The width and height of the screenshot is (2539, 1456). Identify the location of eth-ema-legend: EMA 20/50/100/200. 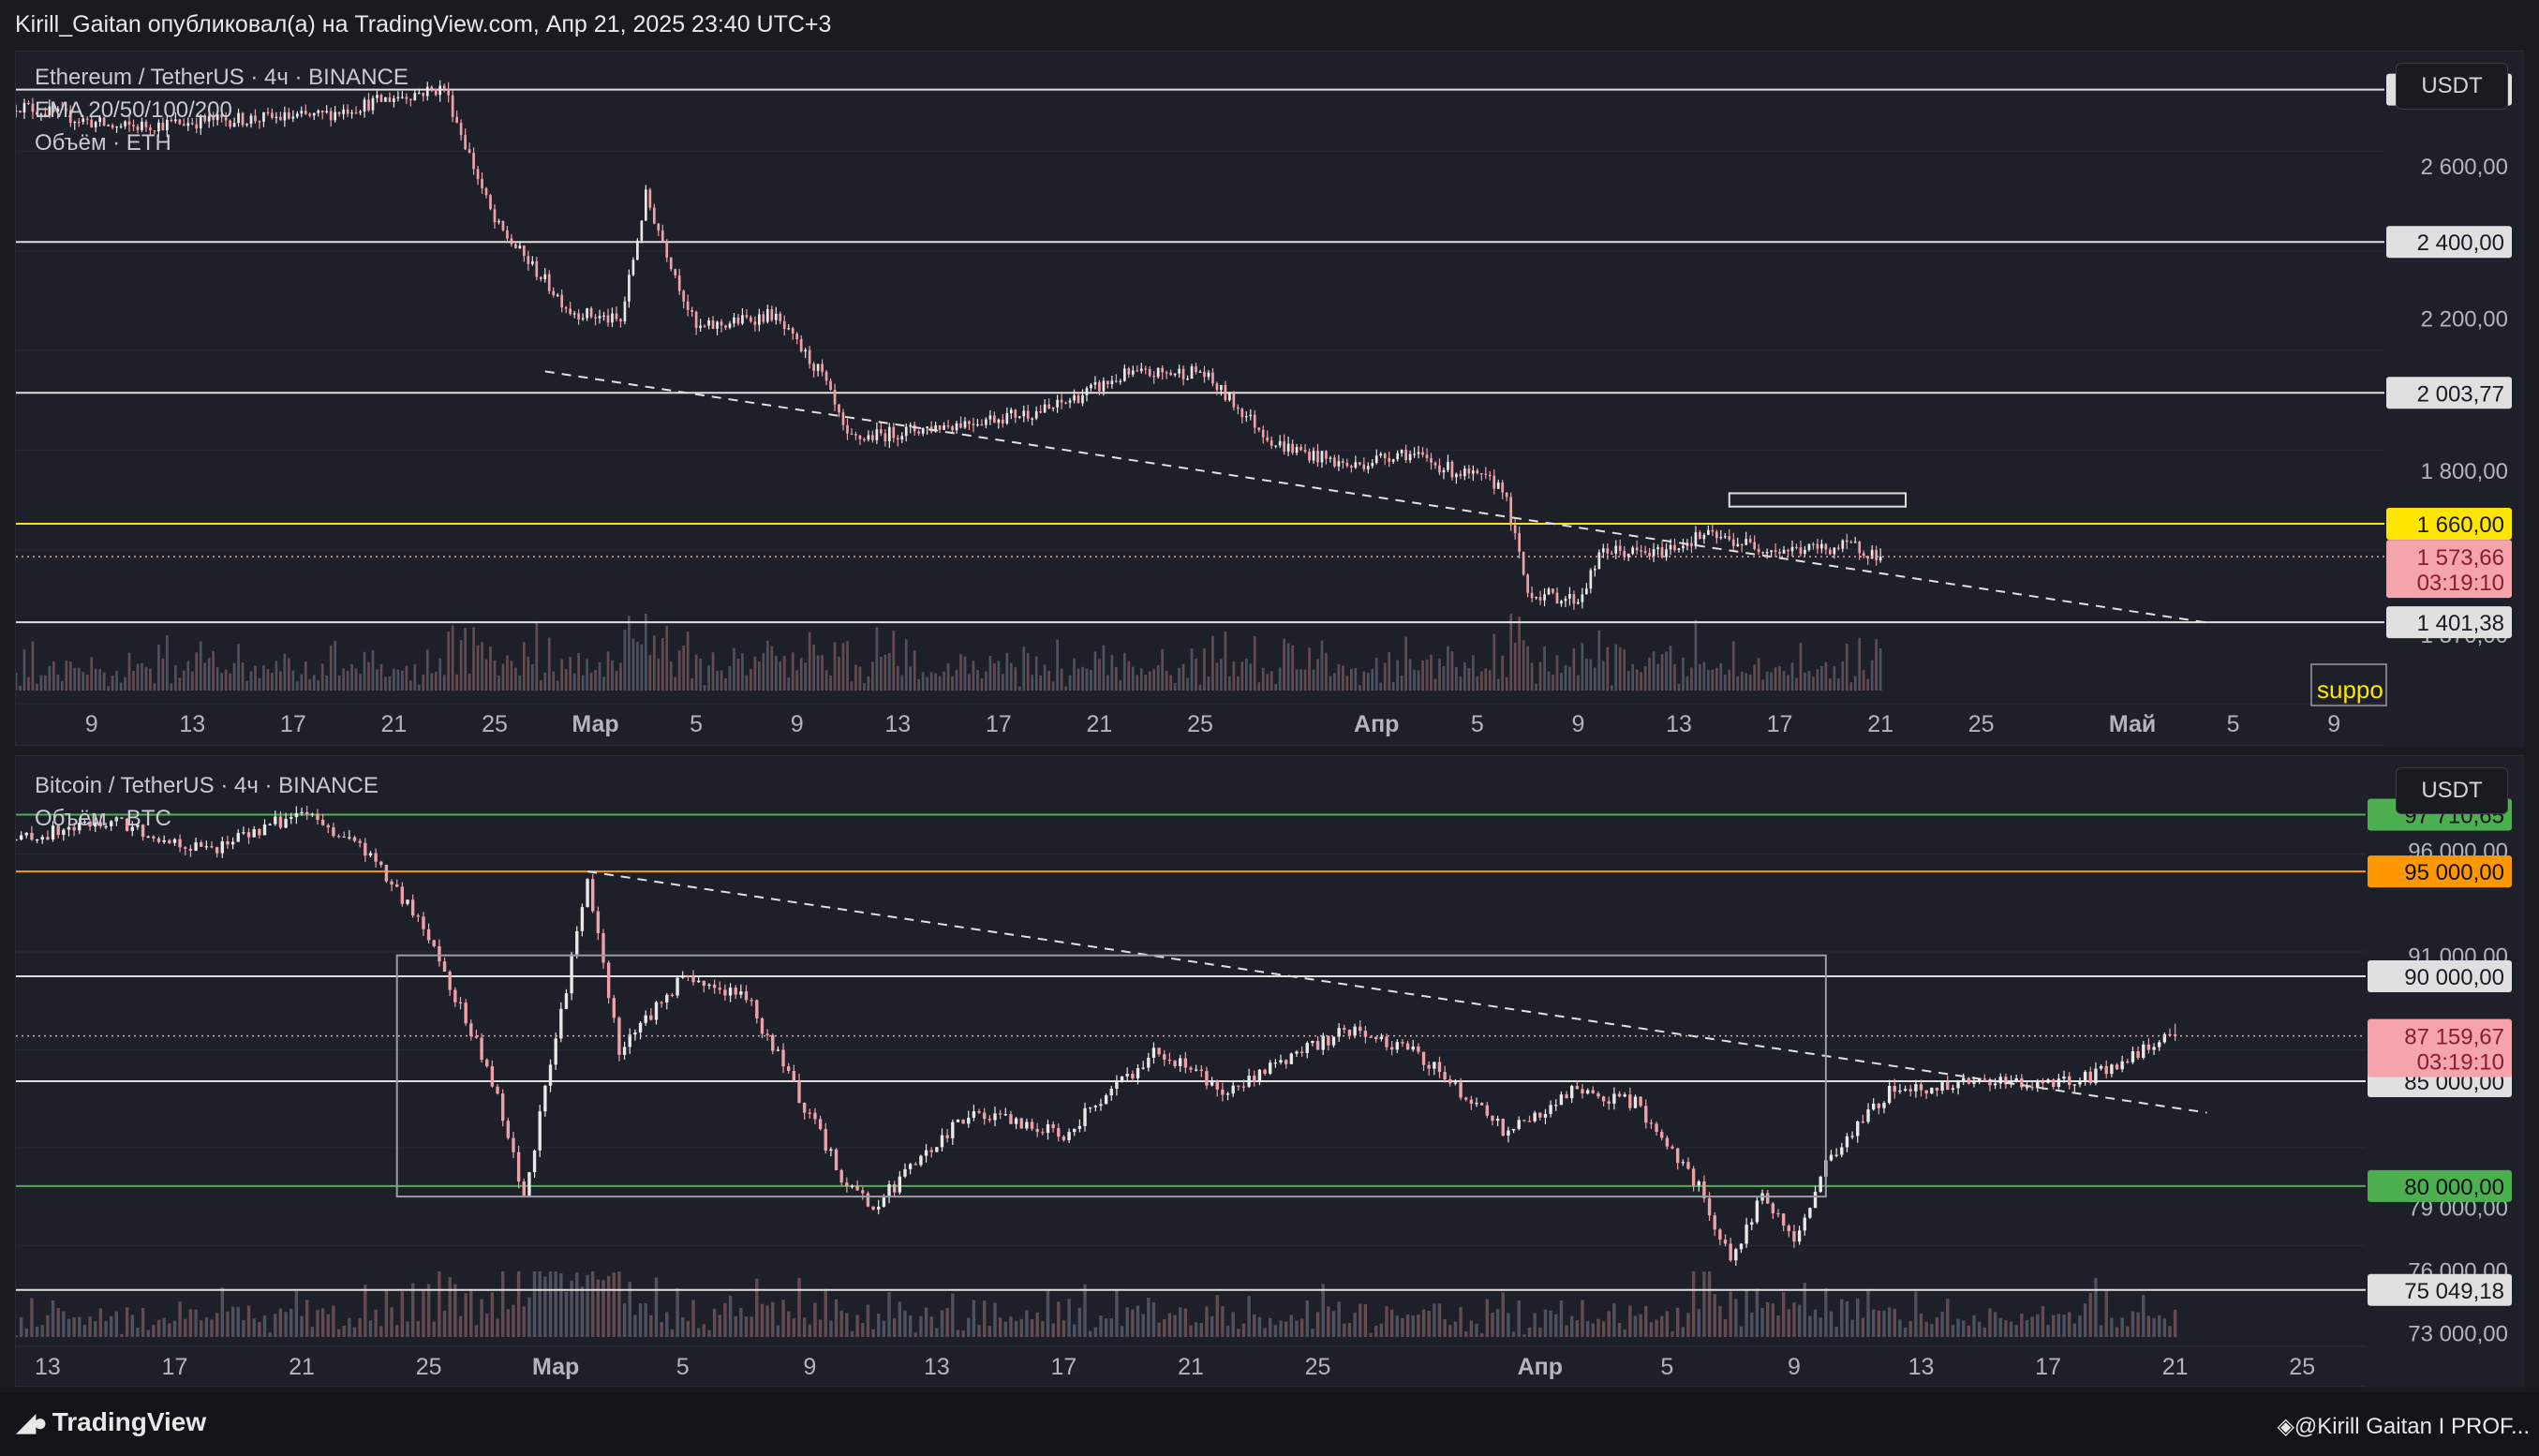
(133, 110).